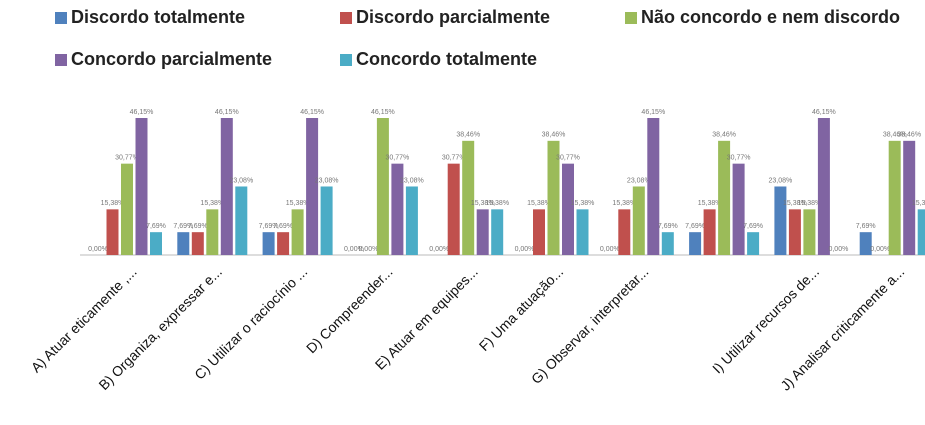 This screenshot has width=925, height=425. What do you see at coordinates (770, 17) in the screenshot?
I see `legend-label: Não concordo e nem discordo` at bounding box center [770, 17].